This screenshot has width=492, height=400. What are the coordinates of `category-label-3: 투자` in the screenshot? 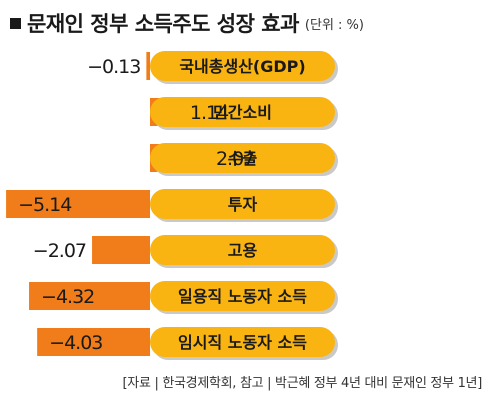 It's located at (243, 204).